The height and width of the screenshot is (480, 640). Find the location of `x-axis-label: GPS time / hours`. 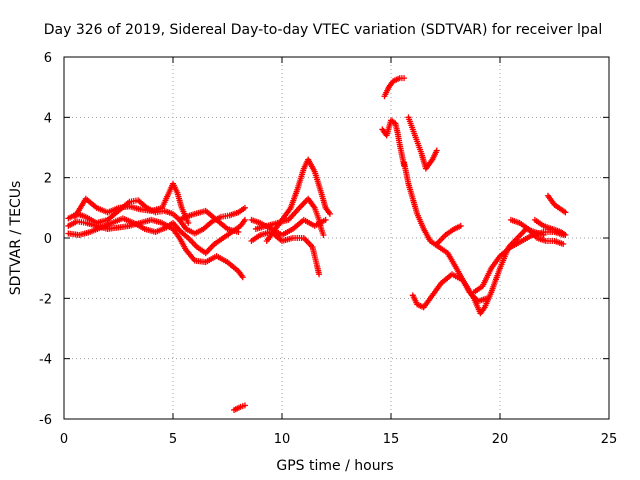

x-axis-label: GPS time / hours is located at coordinates (334, 466).